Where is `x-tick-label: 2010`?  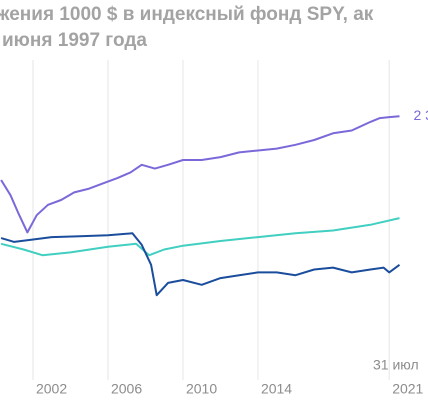 x-tick-label: 2010 is located at coordinates (201, 389).